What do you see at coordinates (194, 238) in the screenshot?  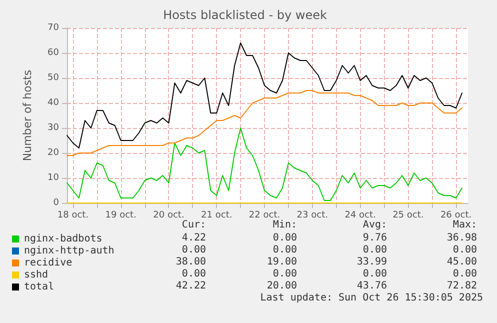 I see `text: 4.22` at bounding box center [194, 238].